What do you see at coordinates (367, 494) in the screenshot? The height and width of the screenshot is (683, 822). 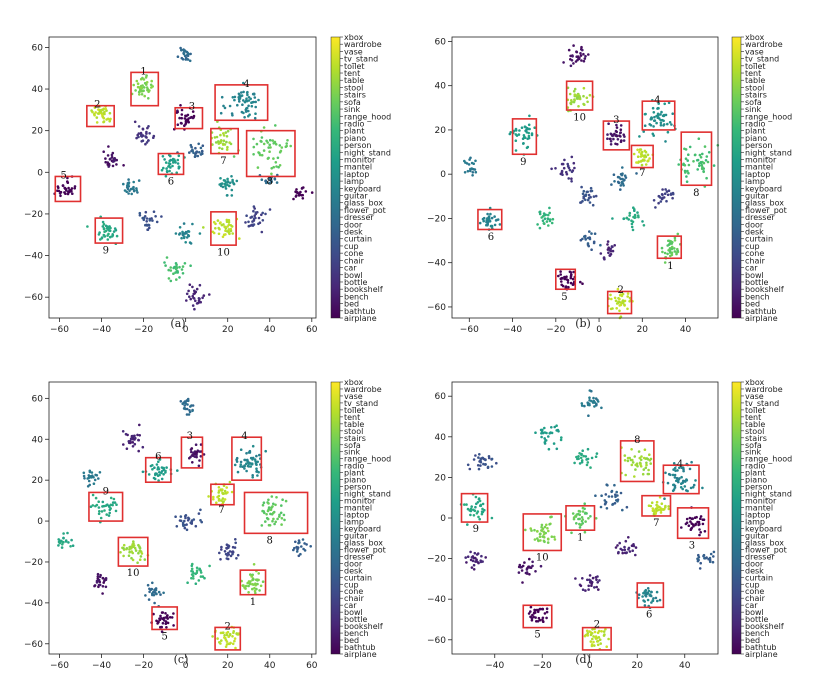 I see `colorbar-label: night_stand` at bounding box center [367, 494].